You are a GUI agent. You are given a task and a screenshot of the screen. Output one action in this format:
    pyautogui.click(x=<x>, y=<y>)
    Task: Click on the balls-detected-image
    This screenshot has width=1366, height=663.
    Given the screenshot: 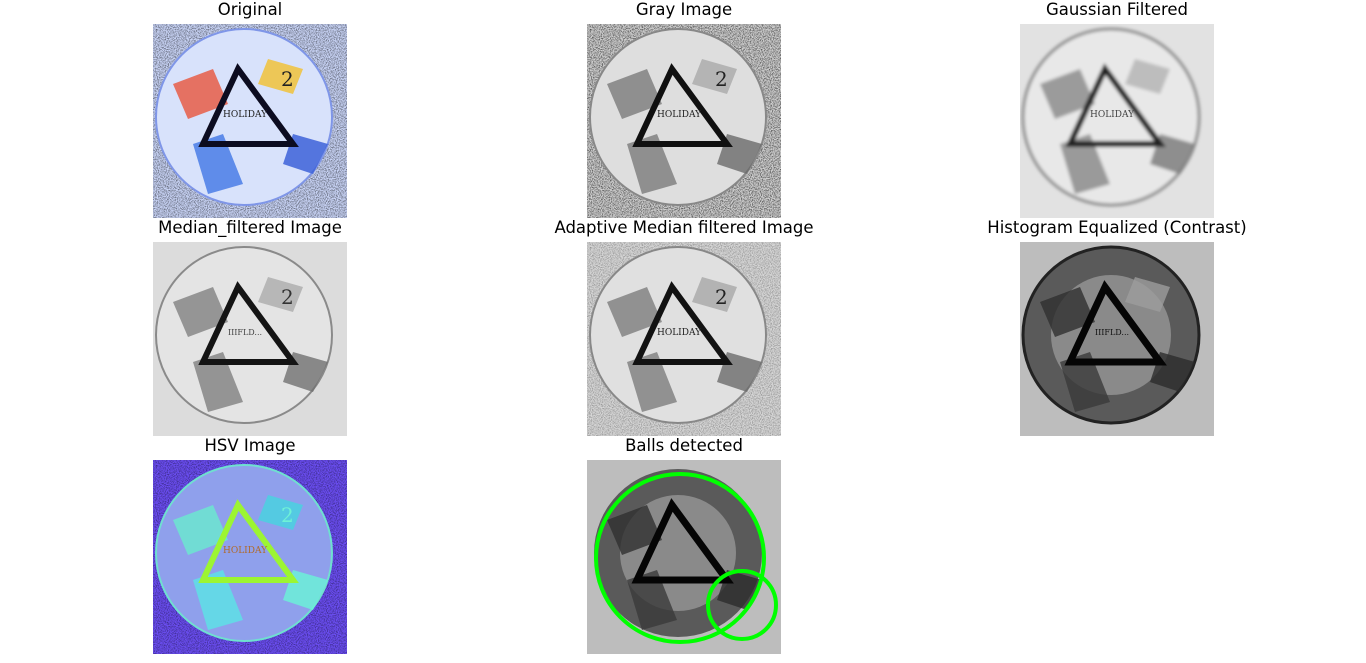 What is the action you would take?
    pyautogui.click(x=684, y=557)
    